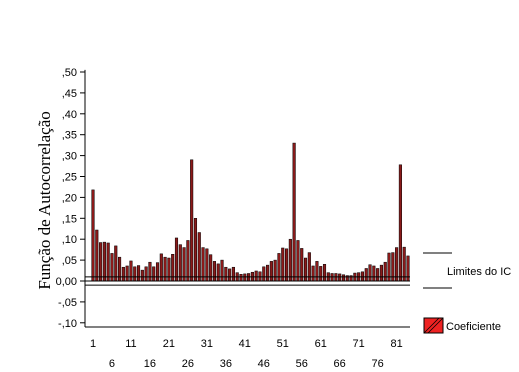  Describe the element at coordinates (112, 364) in the screenshot. I see `x-tick-label: 6` at that location.